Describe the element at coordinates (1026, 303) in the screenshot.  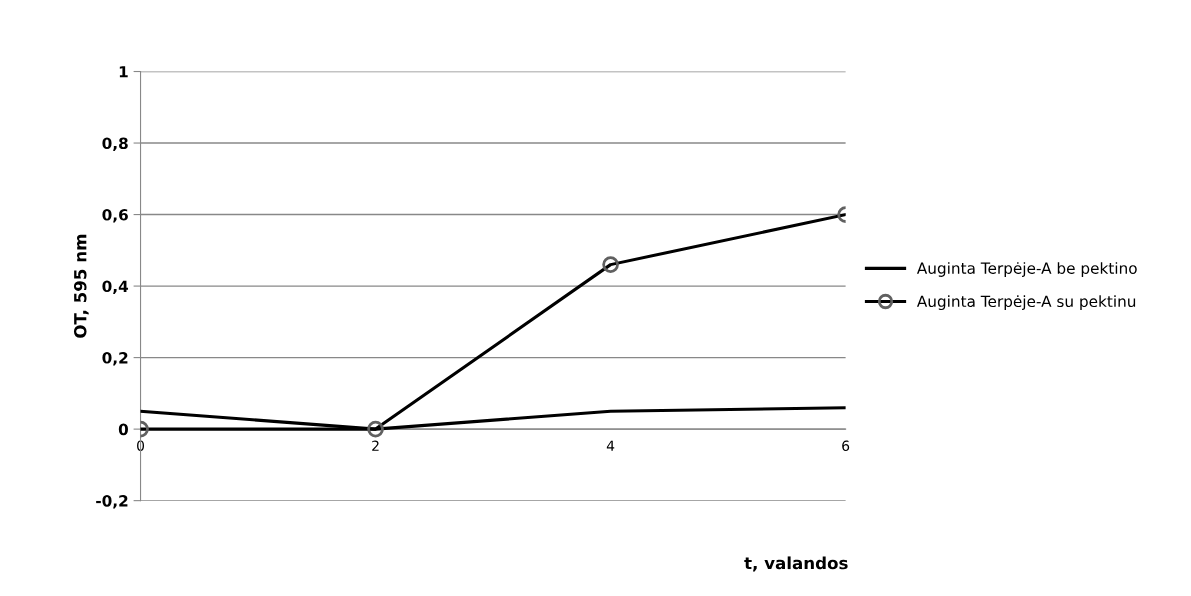
I see `legend-label: Auginta Terpėje-A su pektinu` at that location.